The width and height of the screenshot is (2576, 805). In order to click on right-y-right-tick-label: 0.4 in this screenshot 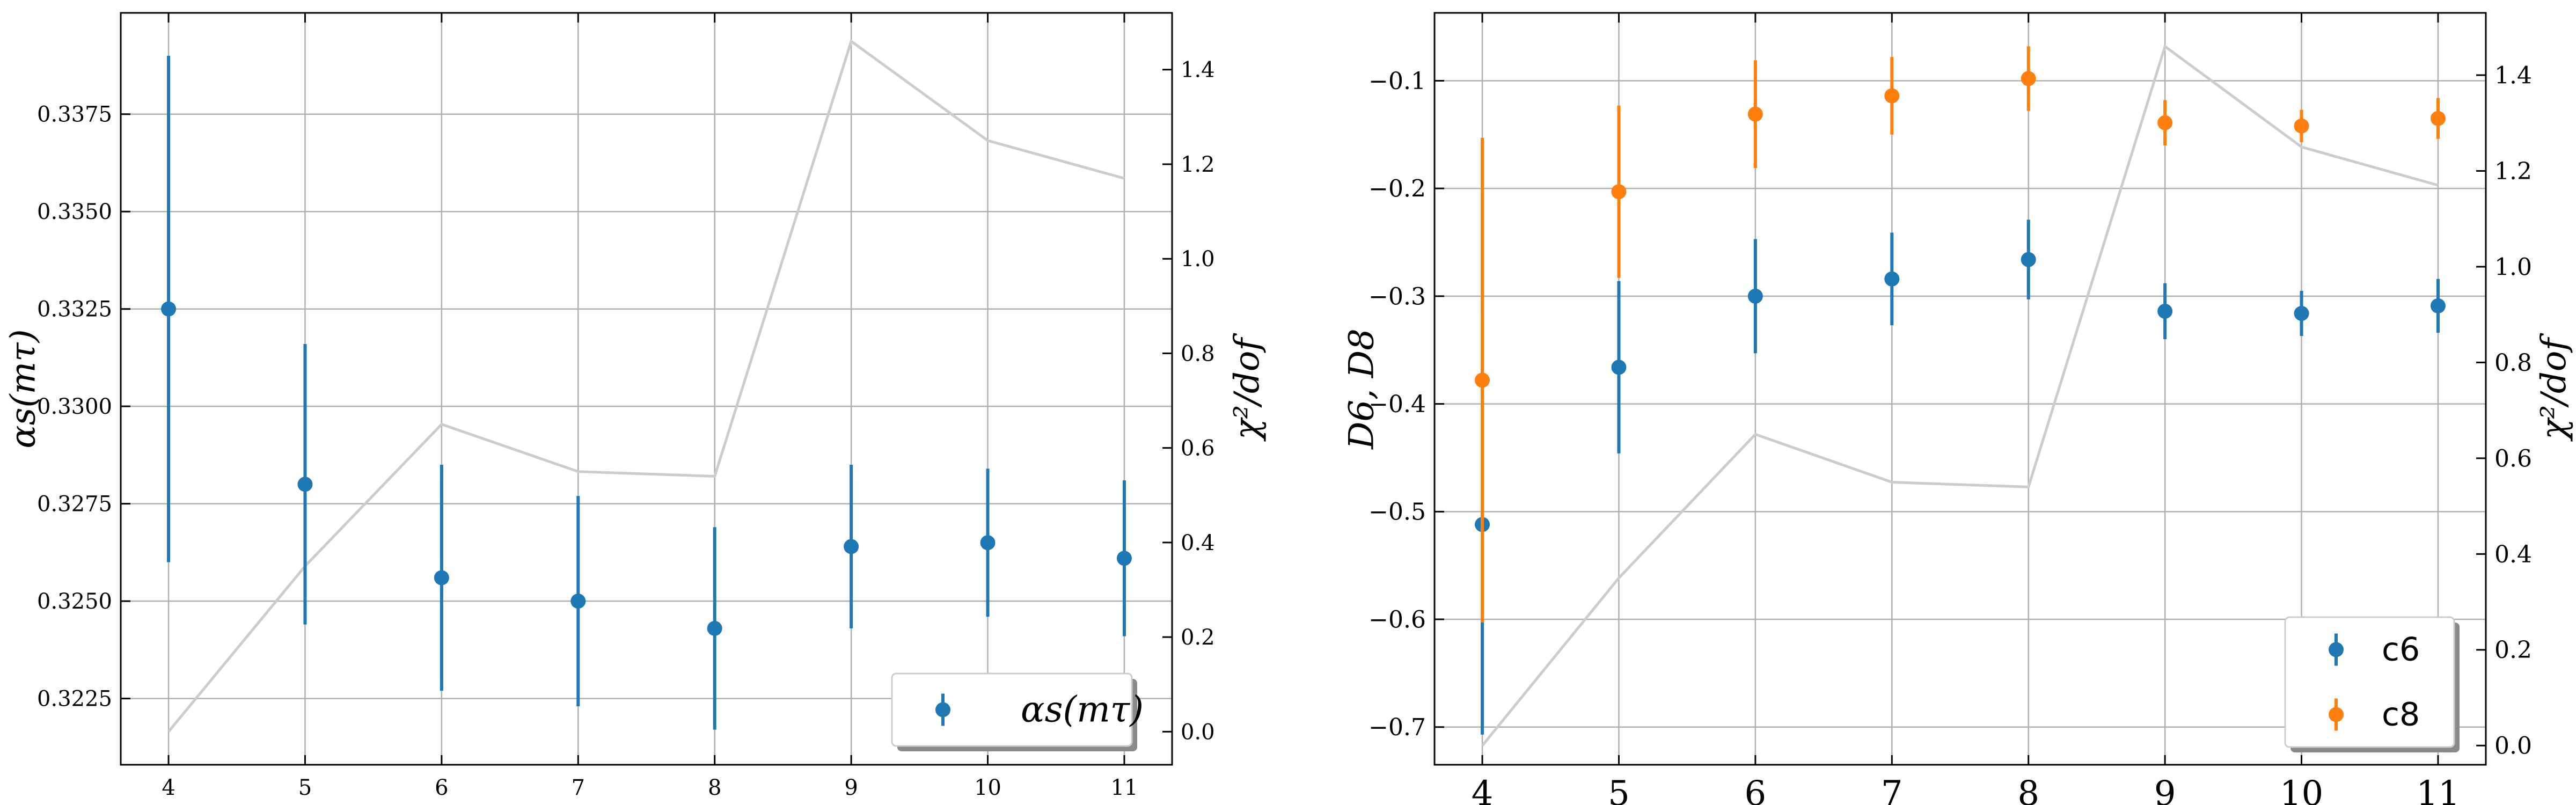, I will do `click(2513, 554)`.